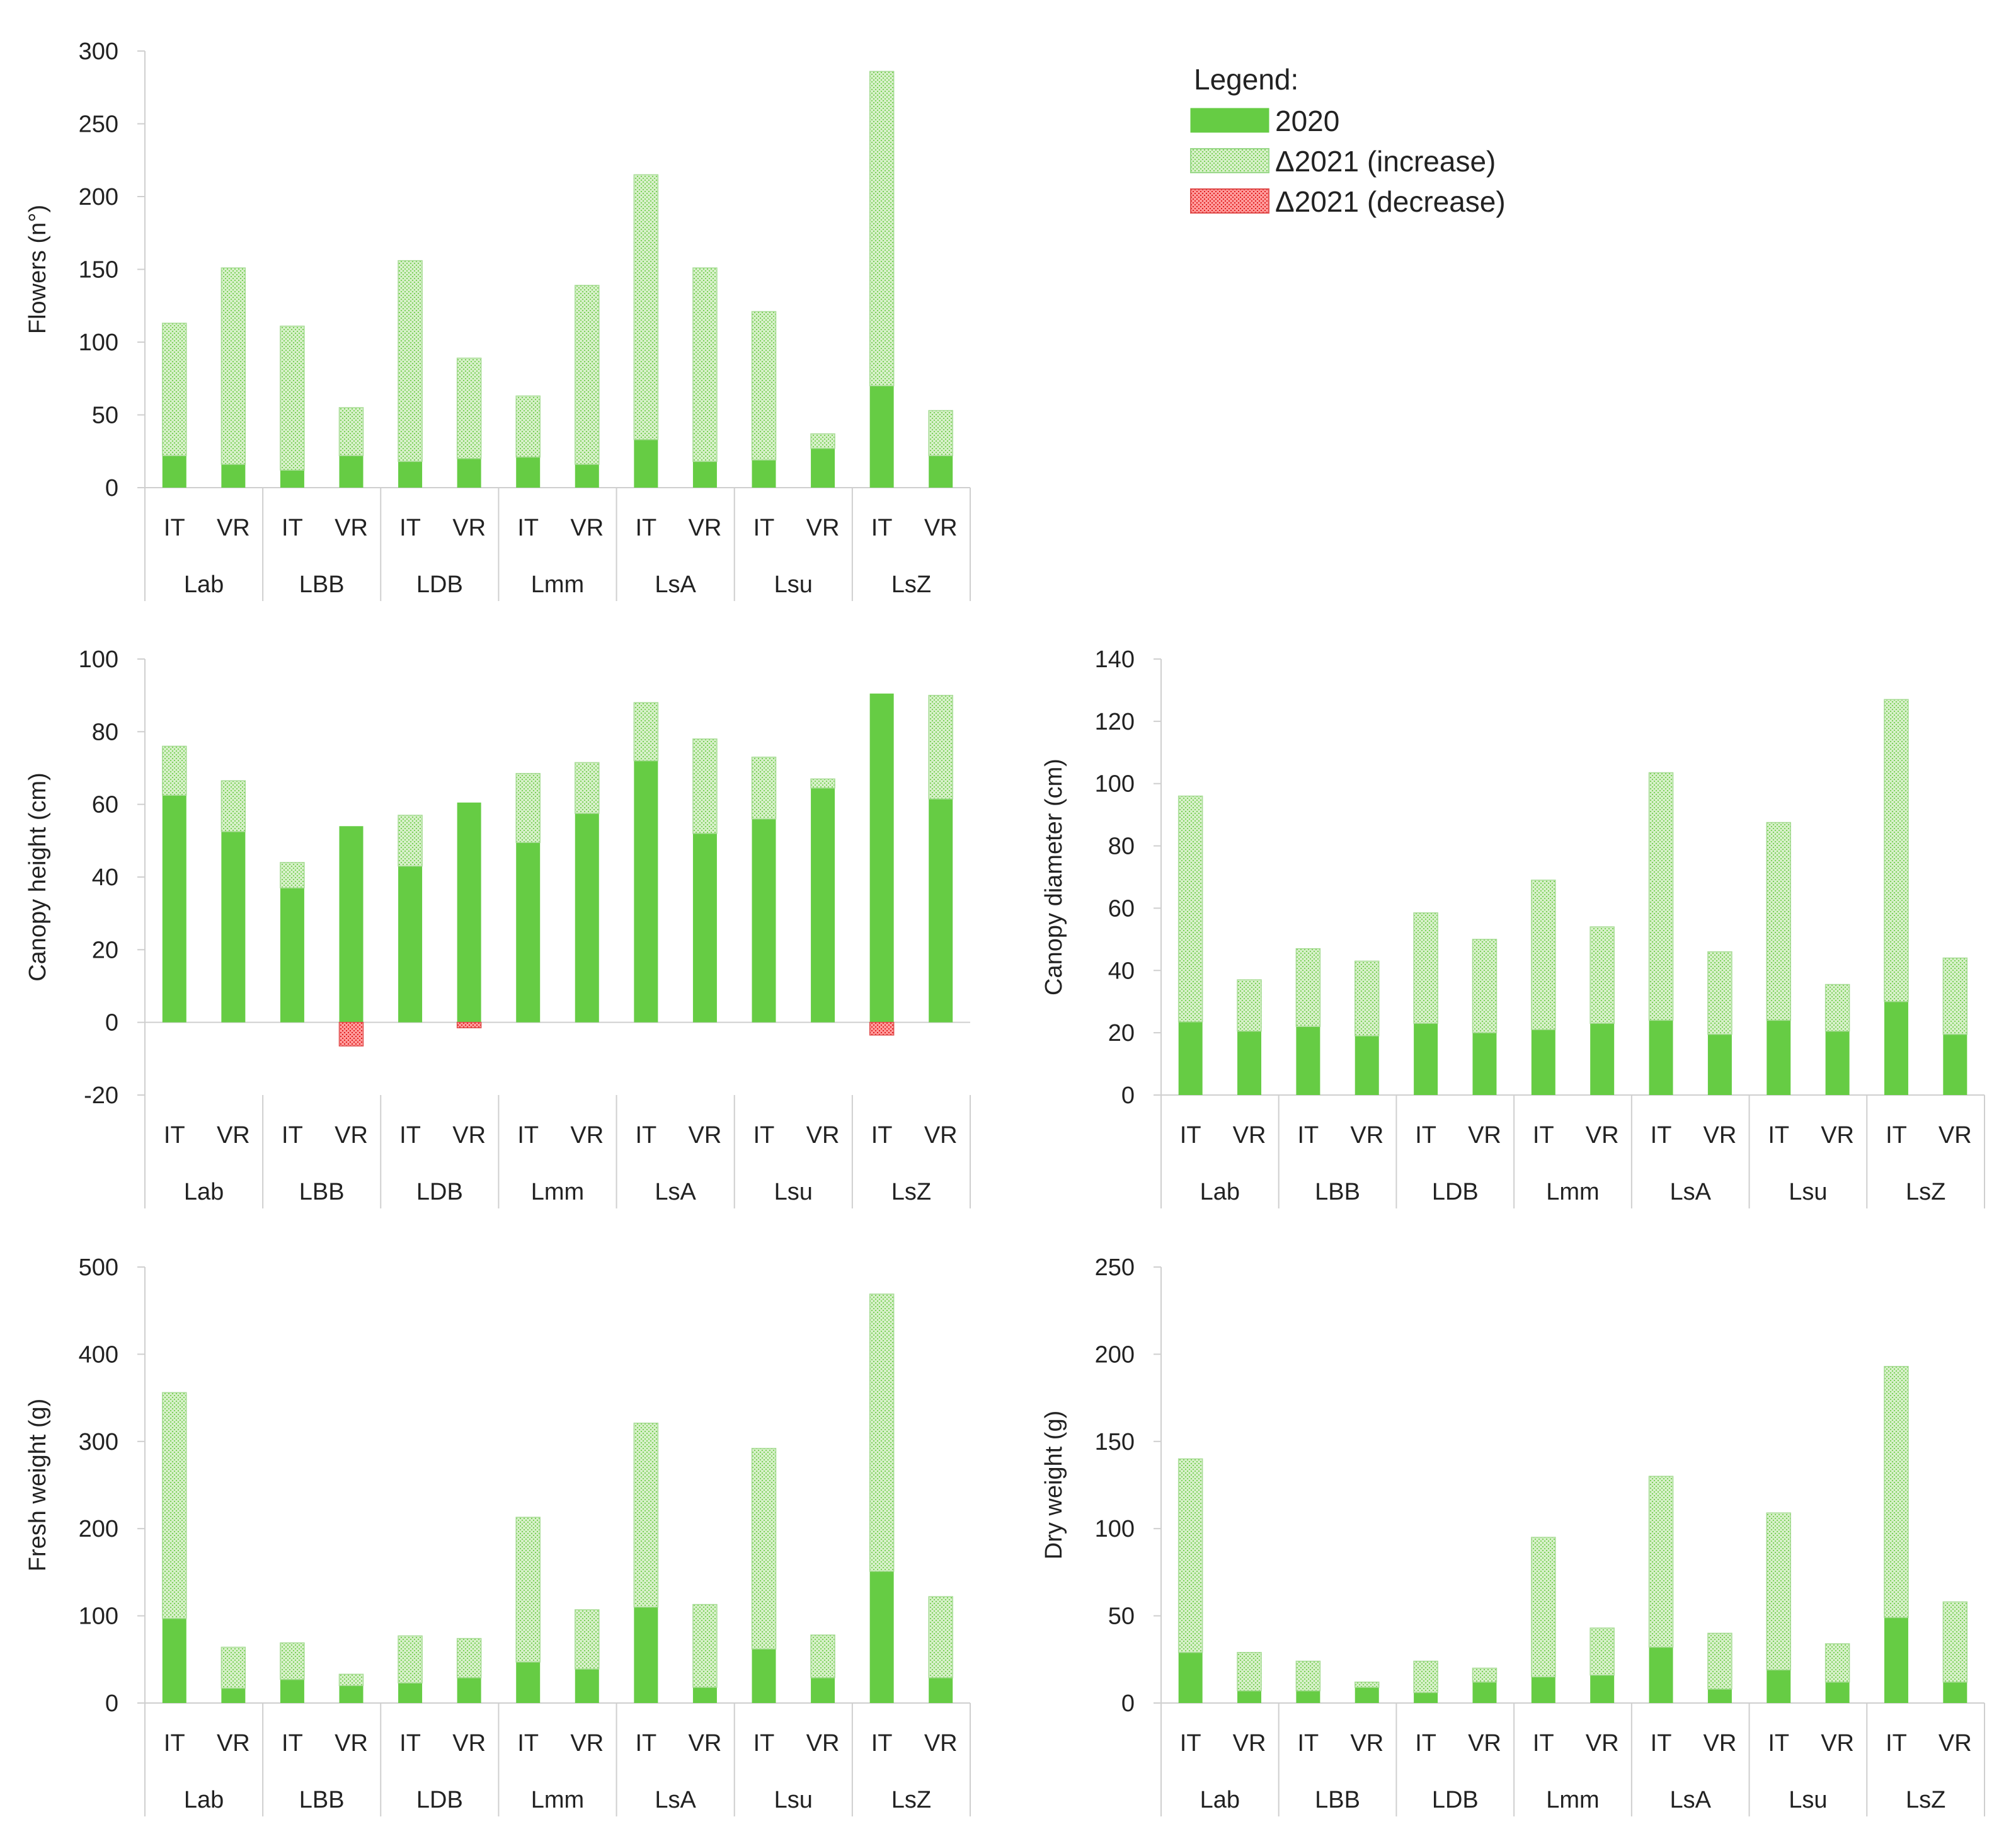 Image resolution: width=2016 pixels, height=1841 pixels. I want to click on x-group-label: LBB, so click(322, 584).